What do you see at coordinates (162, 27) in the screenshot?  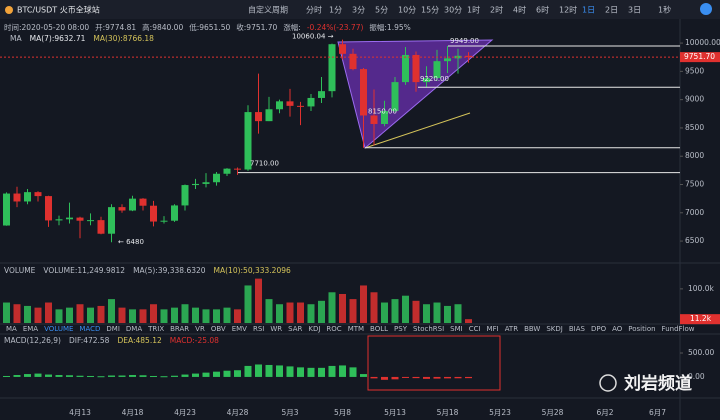 I see `info-item: 高:9840.00` at bounding box center [162, 27].